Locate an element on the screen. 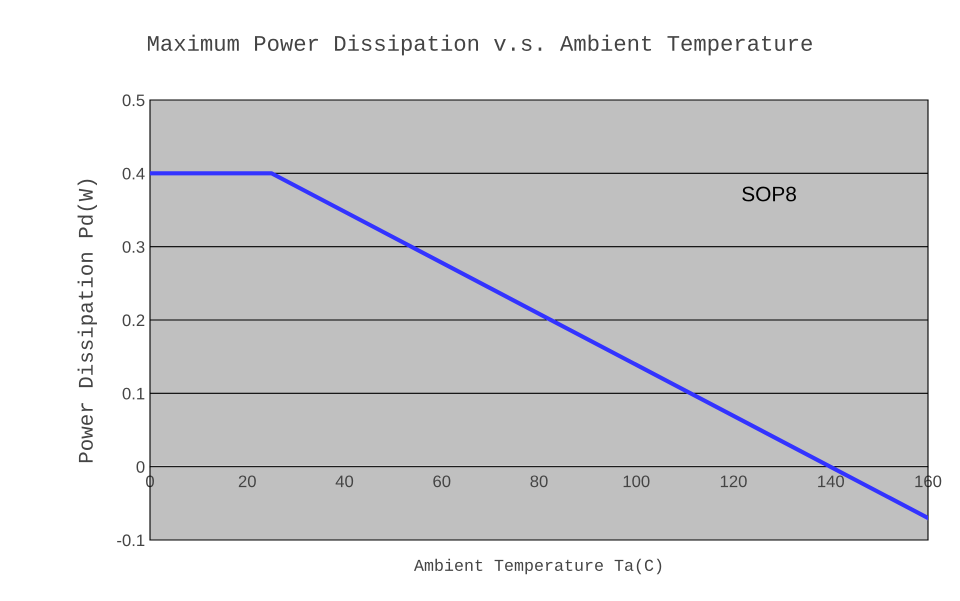 Image resolution: width=960 pixels, height=601 pixels. text: SOP8 is located at coordinates (769, 194).